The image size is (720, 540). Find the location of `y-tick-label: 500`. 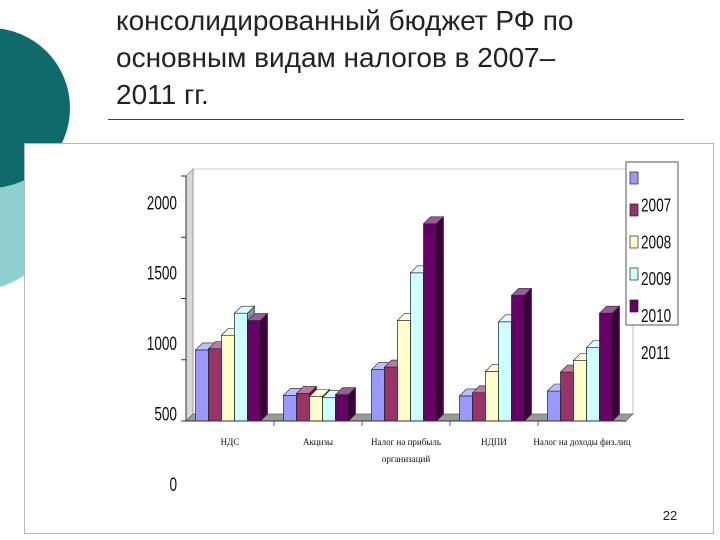

y-tick-label: 500 is located at coordinates (165, 414).